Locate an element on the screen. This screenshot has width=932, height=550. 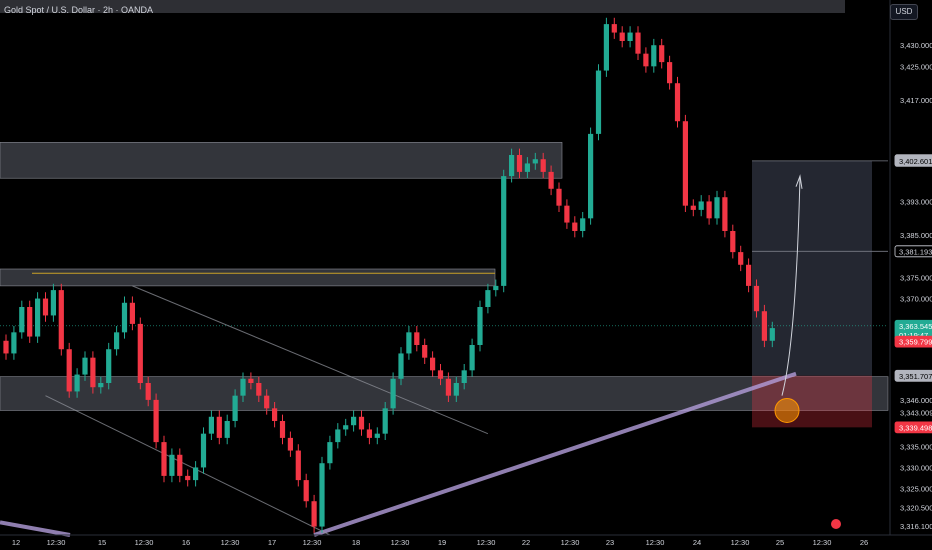
supply-demand-zone is located at coordinates (248, 277).